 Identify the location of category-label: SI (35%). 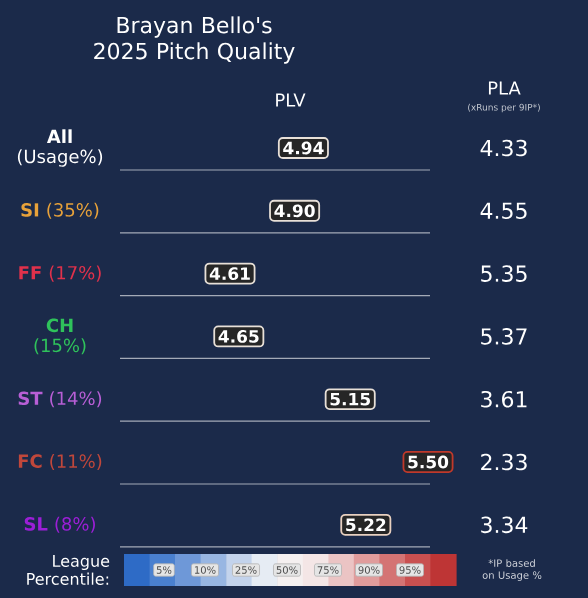
(60, 210).